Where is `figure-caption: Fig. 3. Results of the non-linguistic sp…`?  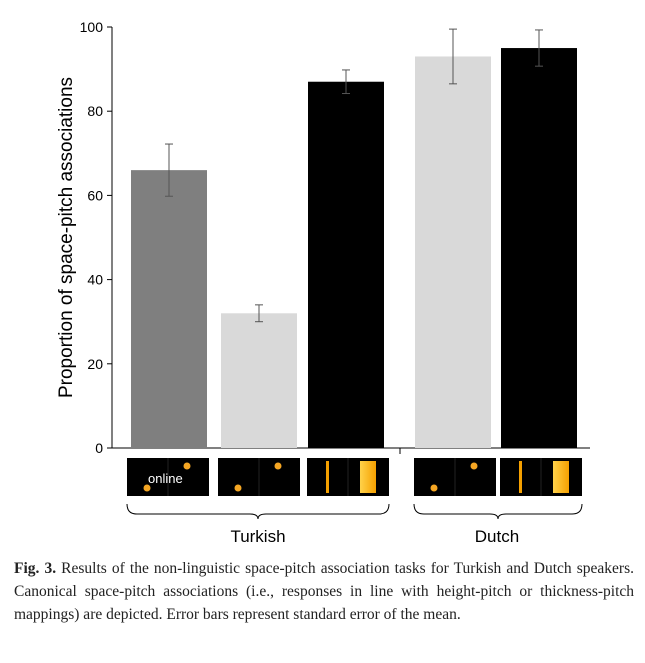 figure-caption: Fig. 3. Results of the non-linguistic sp… is located at coordinates (324, 591).